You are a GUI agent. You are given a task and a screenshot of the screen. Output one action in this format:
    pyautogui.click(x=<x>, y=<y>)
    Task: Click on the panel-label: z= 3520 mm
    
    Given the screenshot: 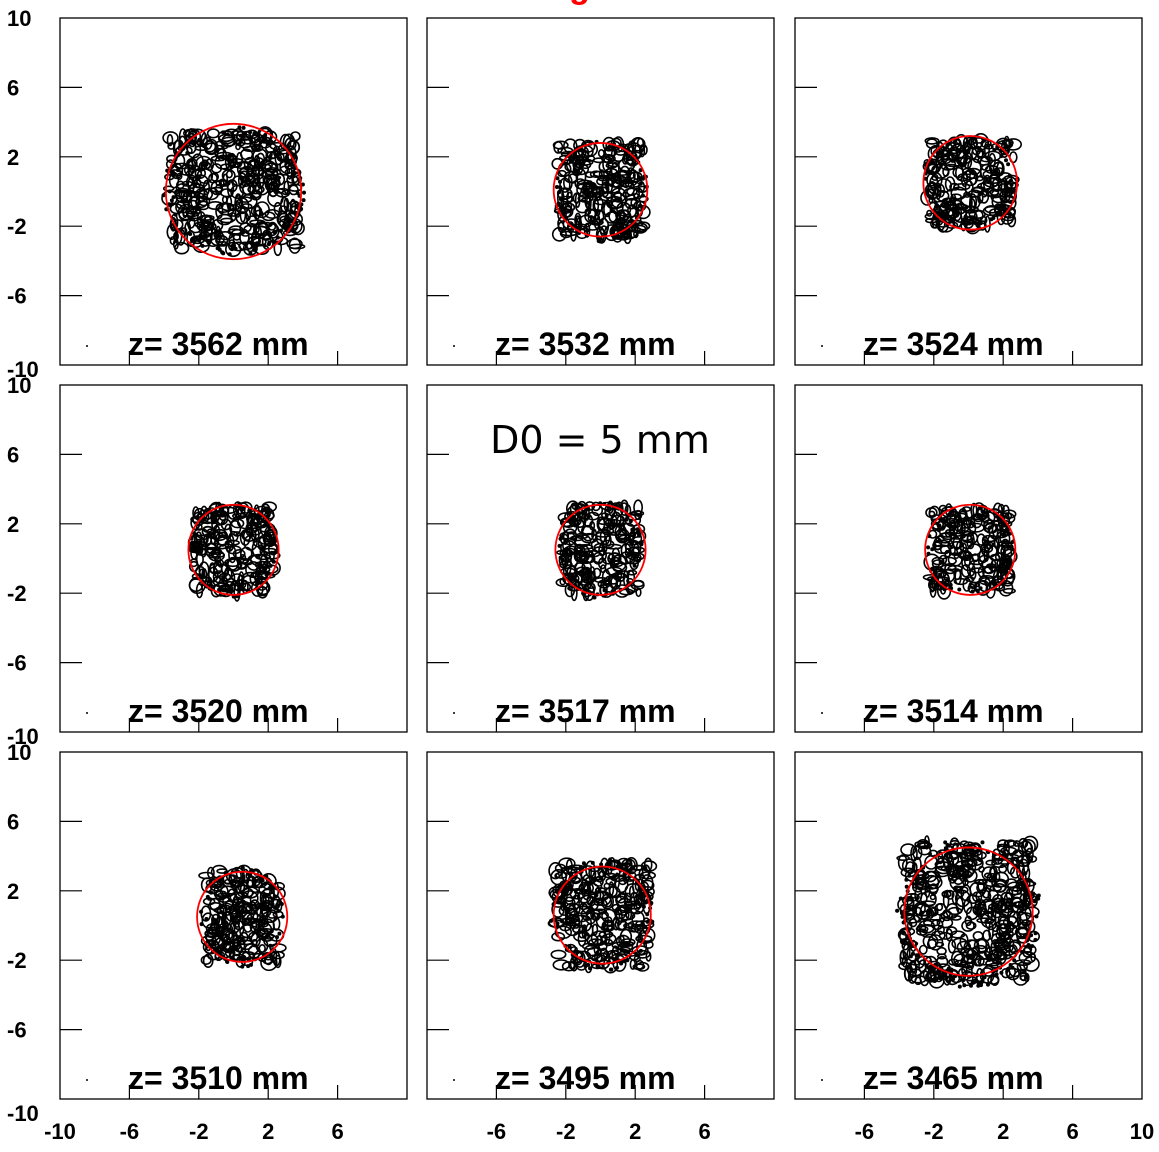 What is the action you would take?
    pyautogui.click(x=218, y=711)
    